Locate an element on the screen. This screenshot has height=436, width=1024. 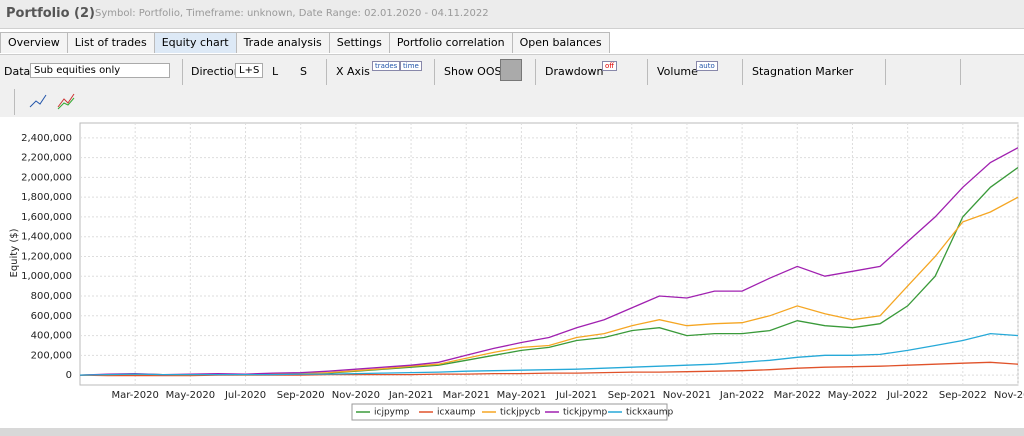
select: Sub equities only is located at coordinates (100, 70).